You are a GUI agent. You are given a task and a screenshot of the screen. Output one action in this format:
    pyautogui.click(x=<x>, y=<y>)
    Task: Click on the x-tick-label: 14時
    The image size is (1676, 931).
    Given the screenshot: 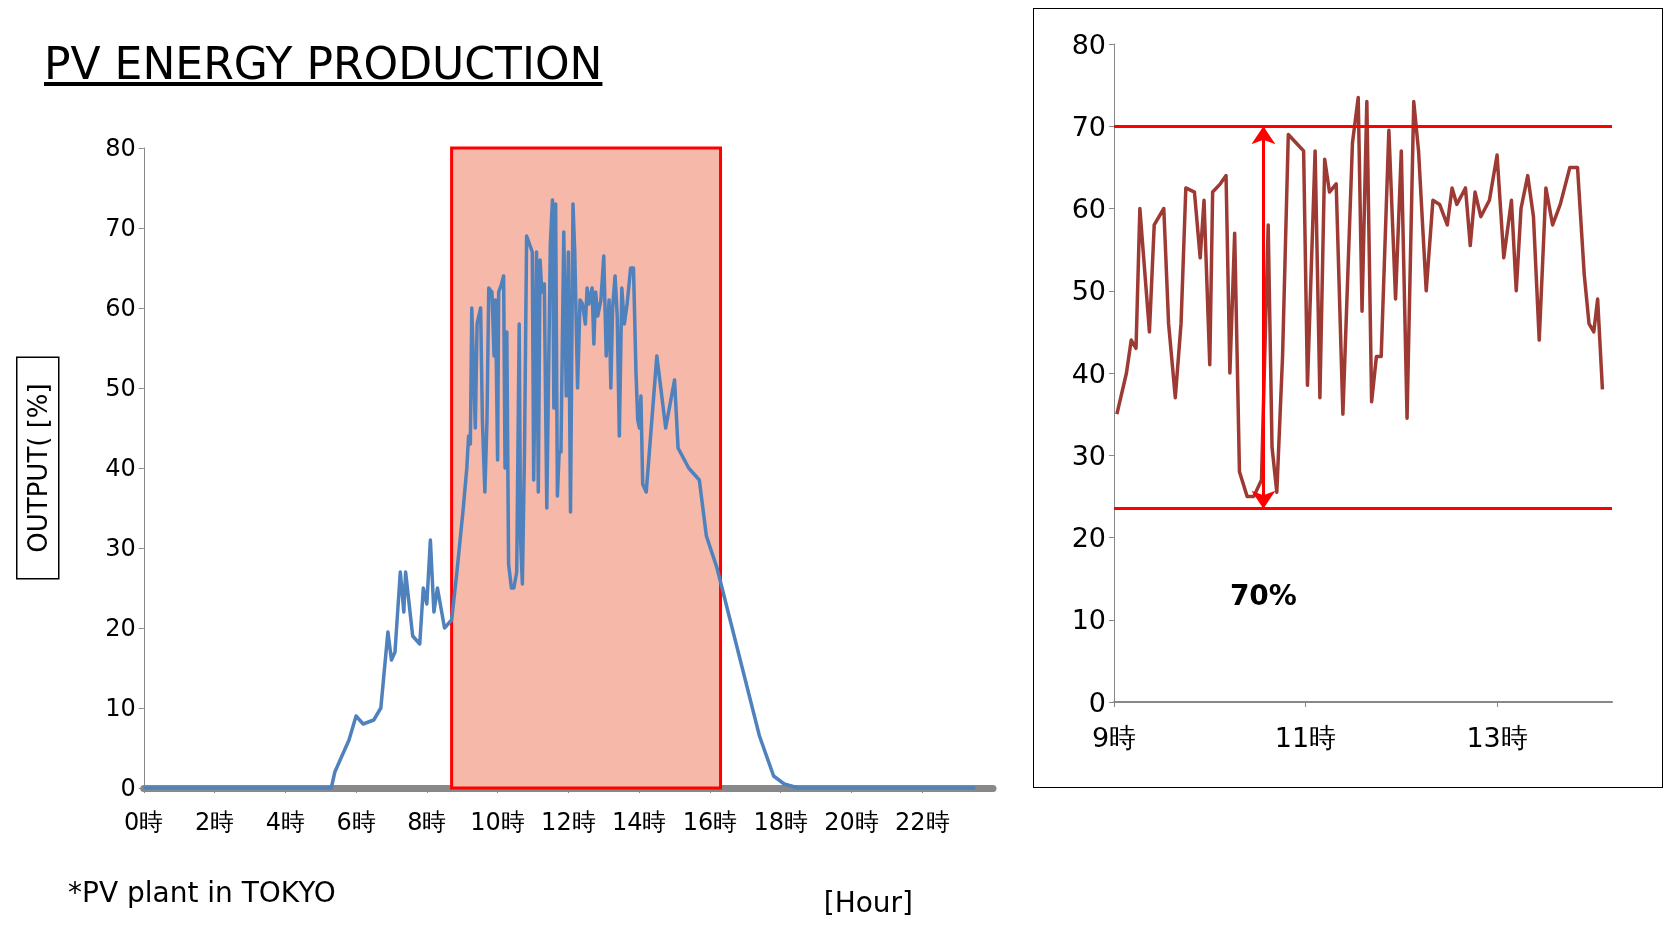 What is the action you would take?
    pyautogui.click(x=639, y=822)
    